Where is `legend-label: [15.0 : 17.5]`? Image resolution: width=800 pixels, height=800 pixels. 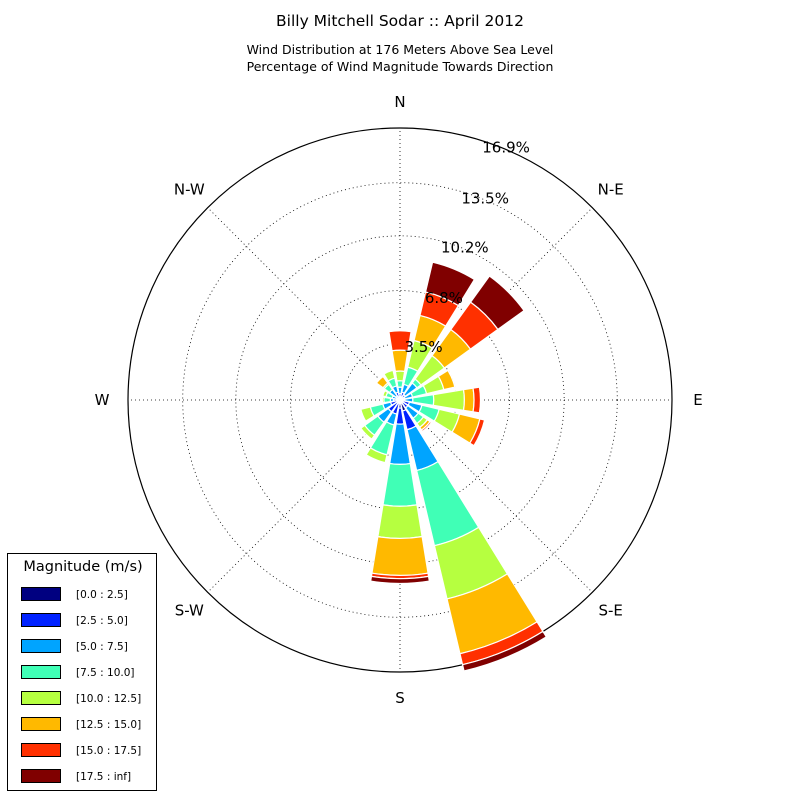 legend-label: [15.0 : 17.5] is located at coordinates (109, 751).